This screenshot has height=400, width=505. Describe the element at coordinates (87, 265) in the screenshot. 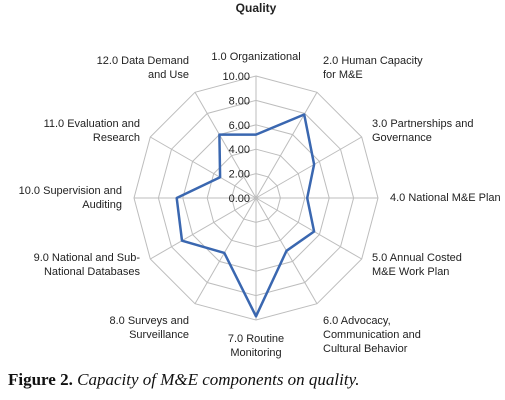

I see `axis-label: 9.0 National and Sub-National Databases` at that location.